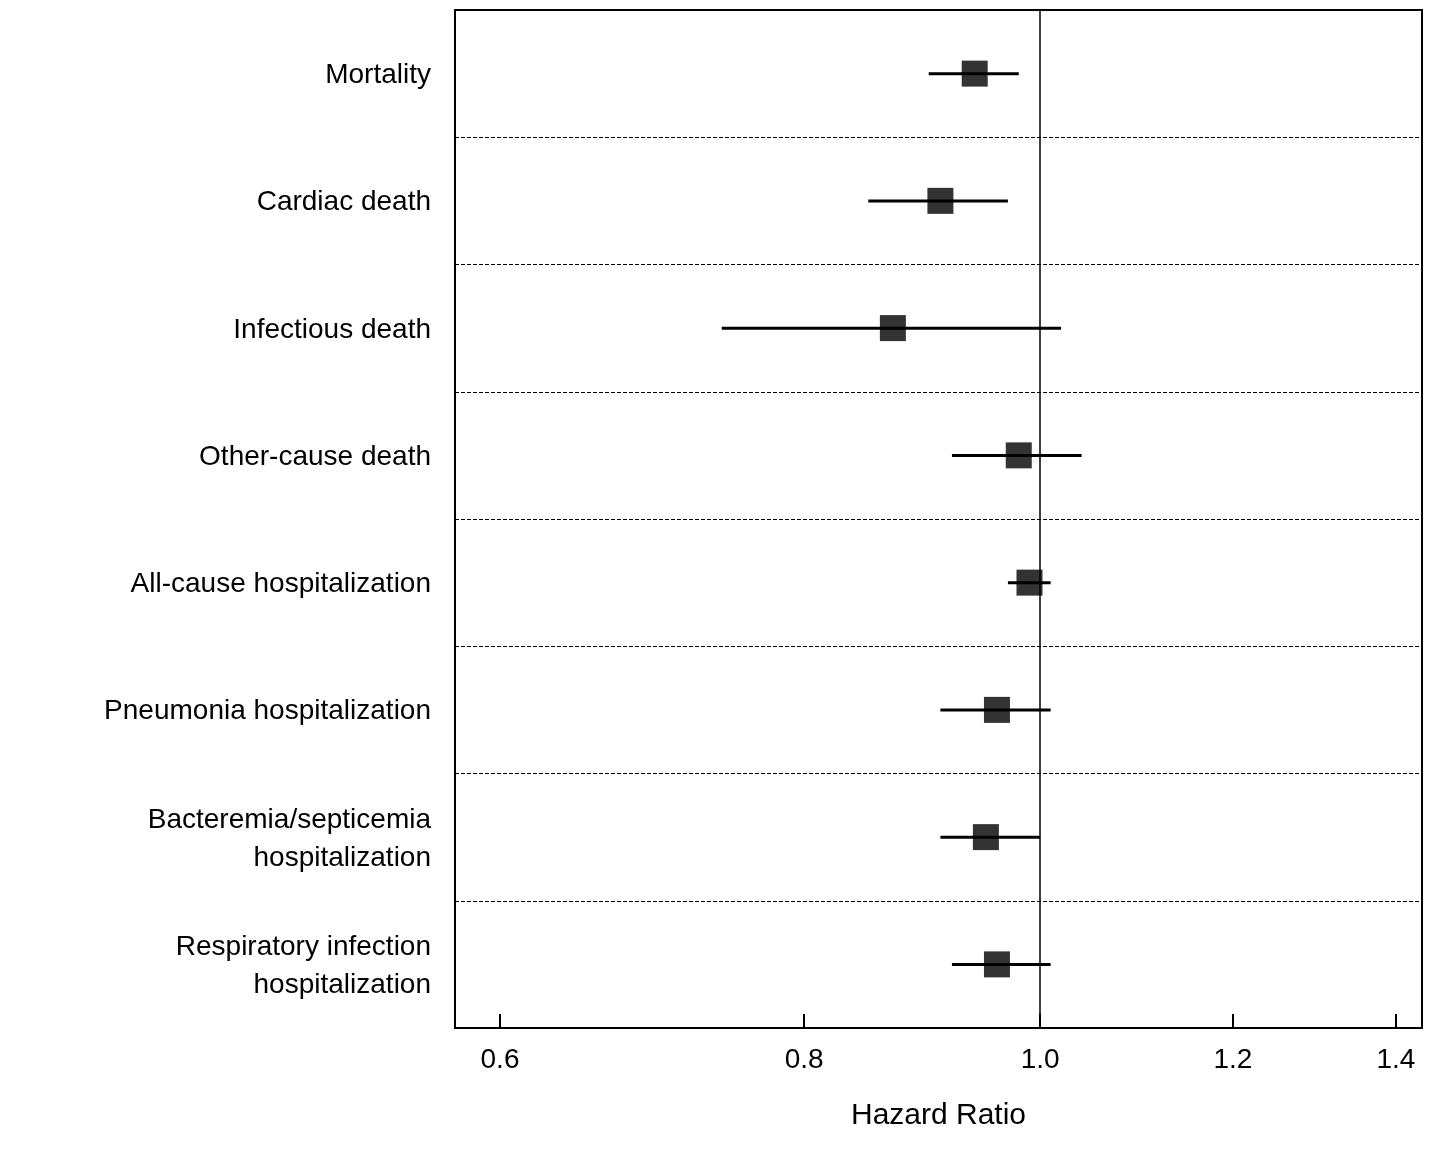  What do you see at coordinates (500, 1058) in the screenshot?
I see `x-tick-label: 0.6` at bounding box center [500, 1058].